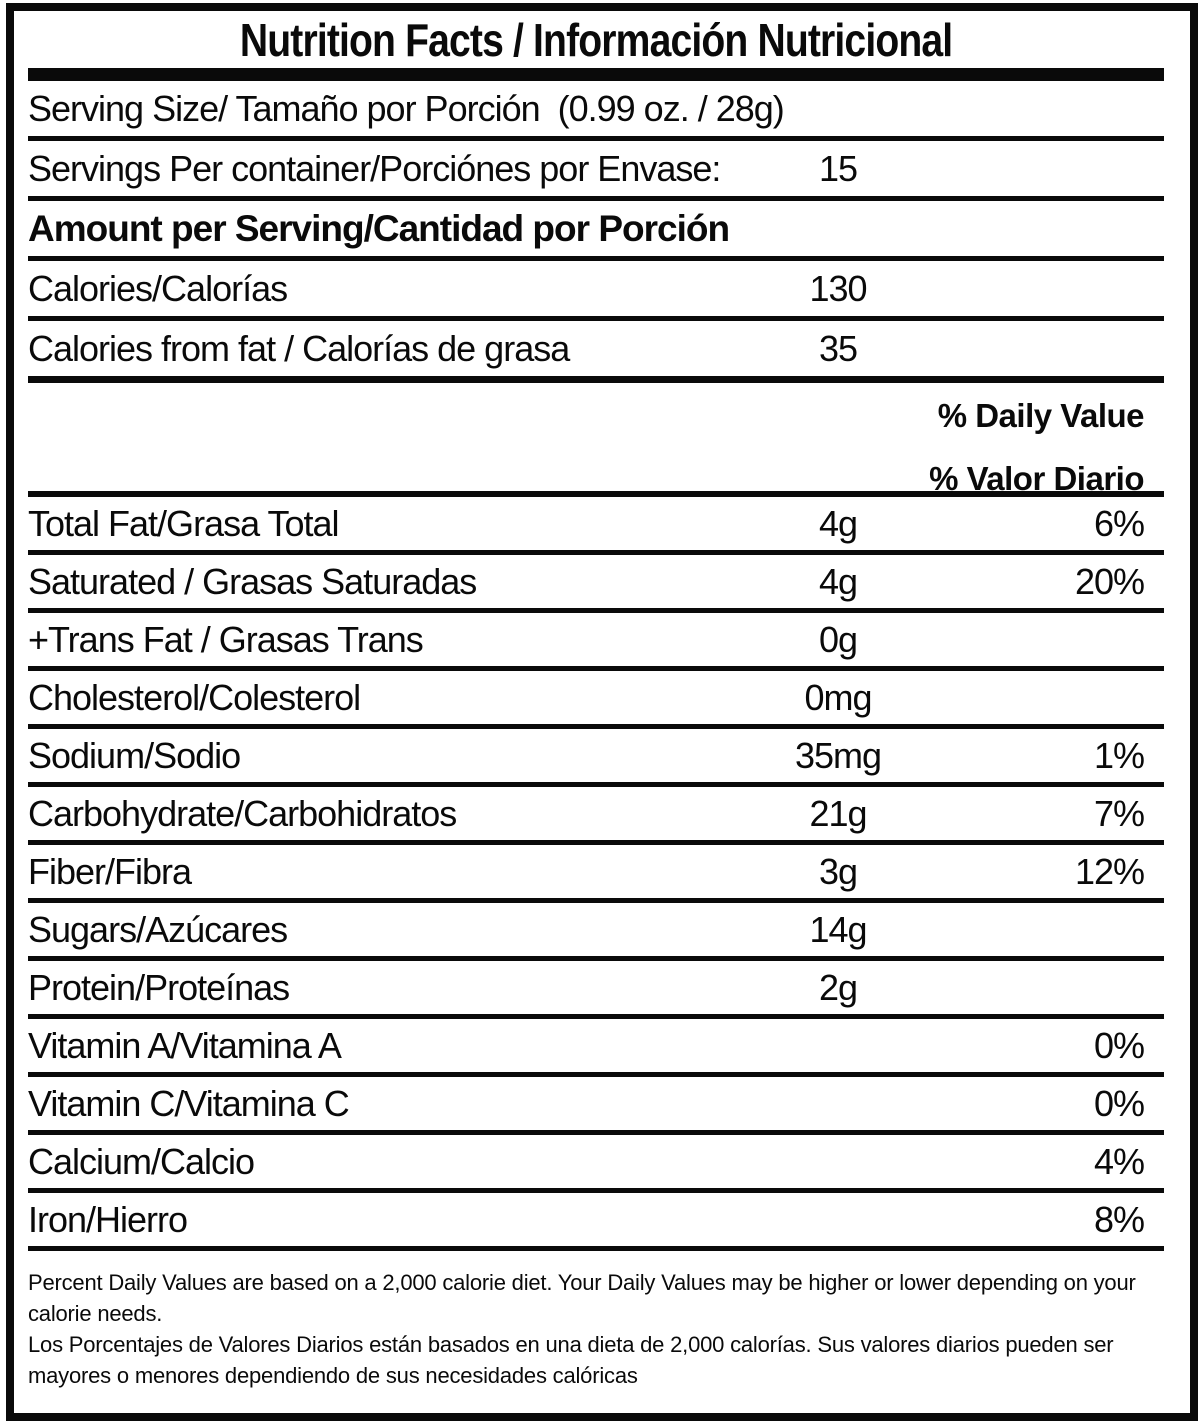 Image resolution: width=1200 pixels, height=1423 pixels. I want to click on nutrient-row-trans-fat: +Trans Fat / Grasas Trans 0g, so click(596, 639).